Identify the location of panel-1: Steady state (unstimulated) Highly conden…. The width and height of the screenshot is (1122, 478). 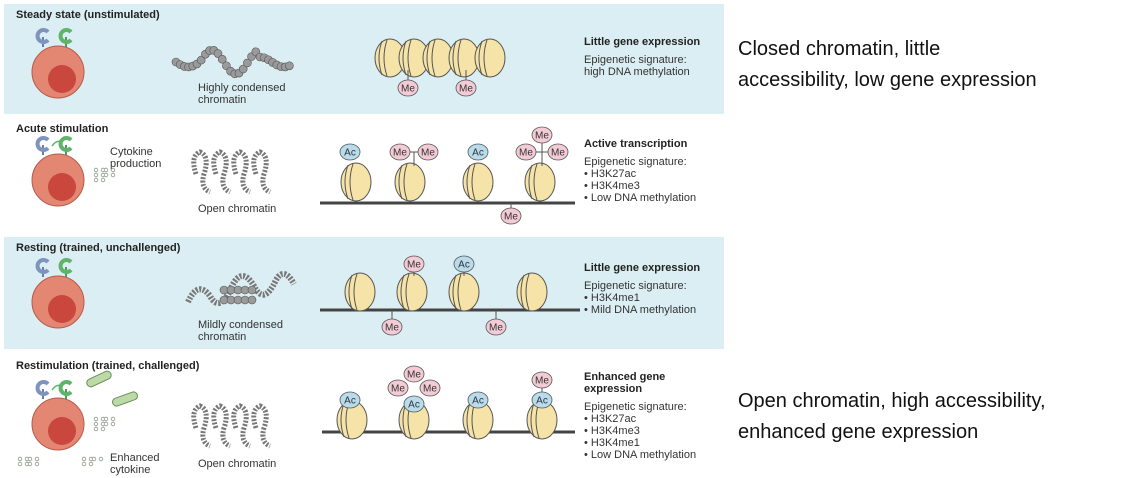
(364, 59).